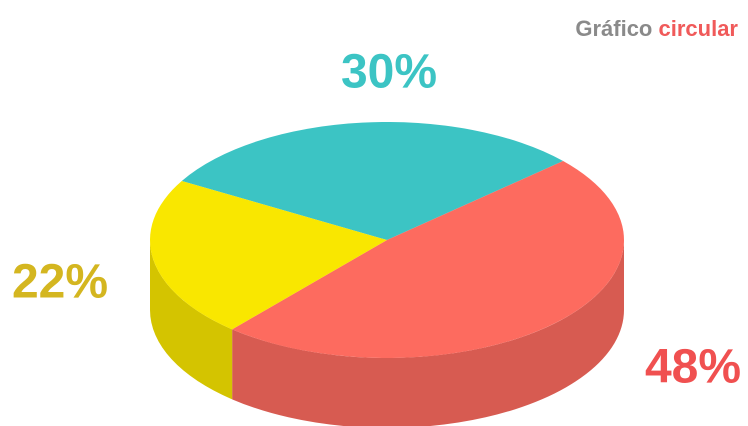  I want to click on title-part: circular, so click(699, 28).